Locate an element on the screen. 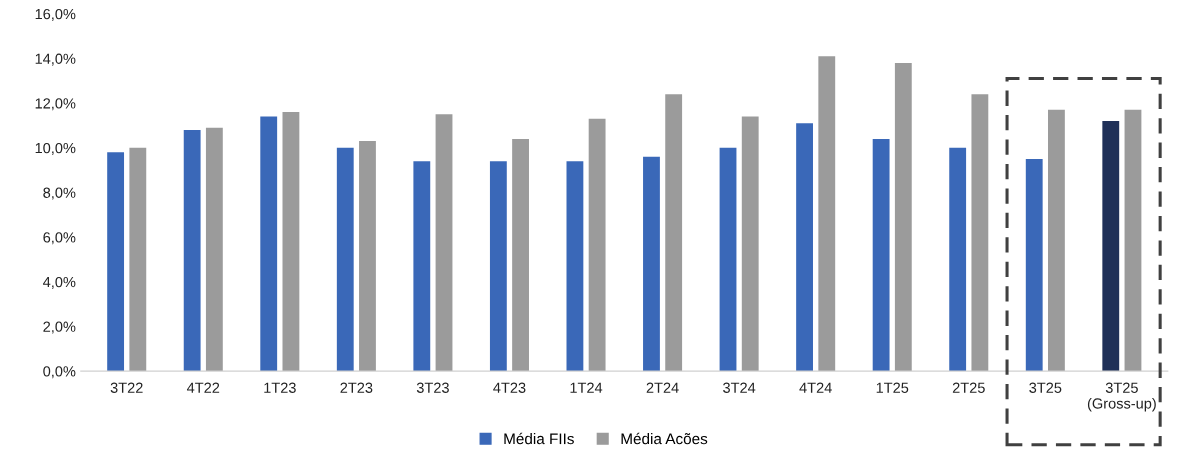 The height and width of the screenshot is (461, 1188). y-tick-label: 2,0% is located at coordinates (59, 327).